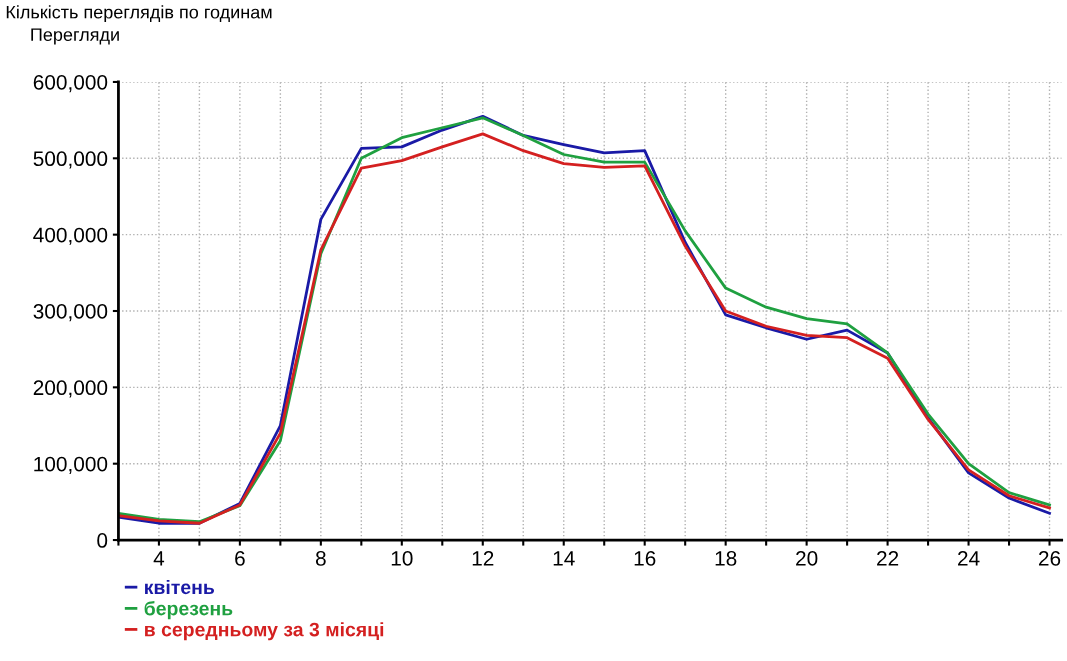  What do you see at coordinates (71, 465) in the screenshot?
I see `y-tick-label: 100,000` at bounding box center [71, 465].